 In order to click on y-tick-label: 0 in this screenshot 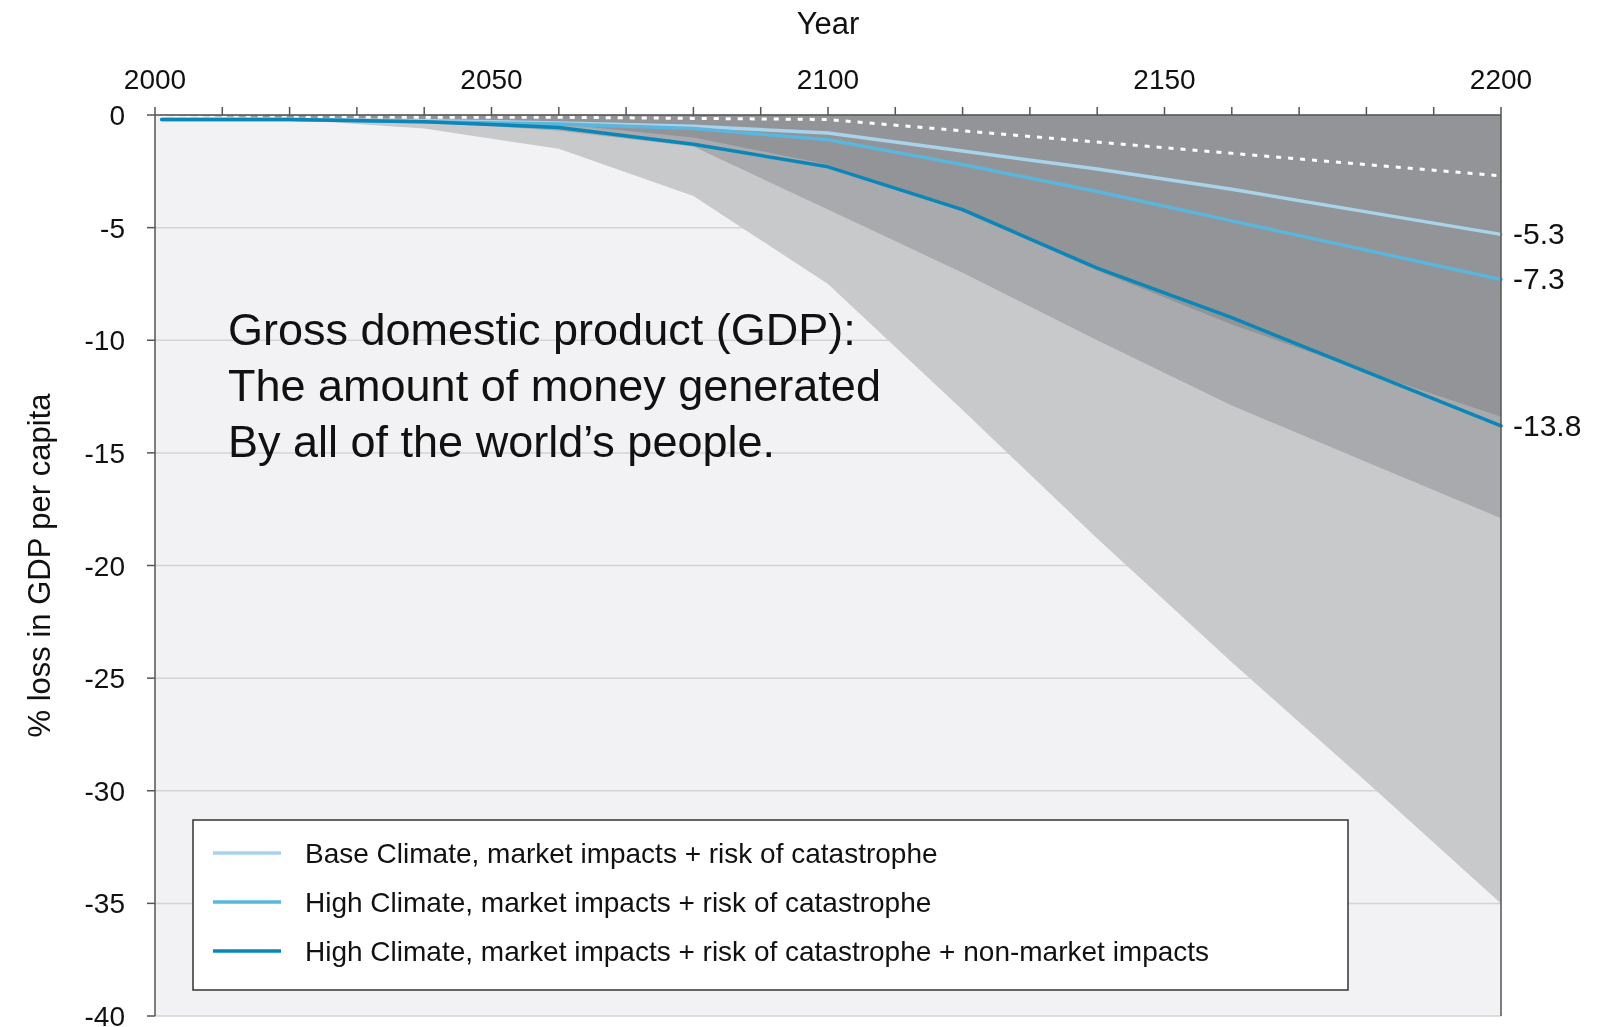, I will do `click(117, 115)`.